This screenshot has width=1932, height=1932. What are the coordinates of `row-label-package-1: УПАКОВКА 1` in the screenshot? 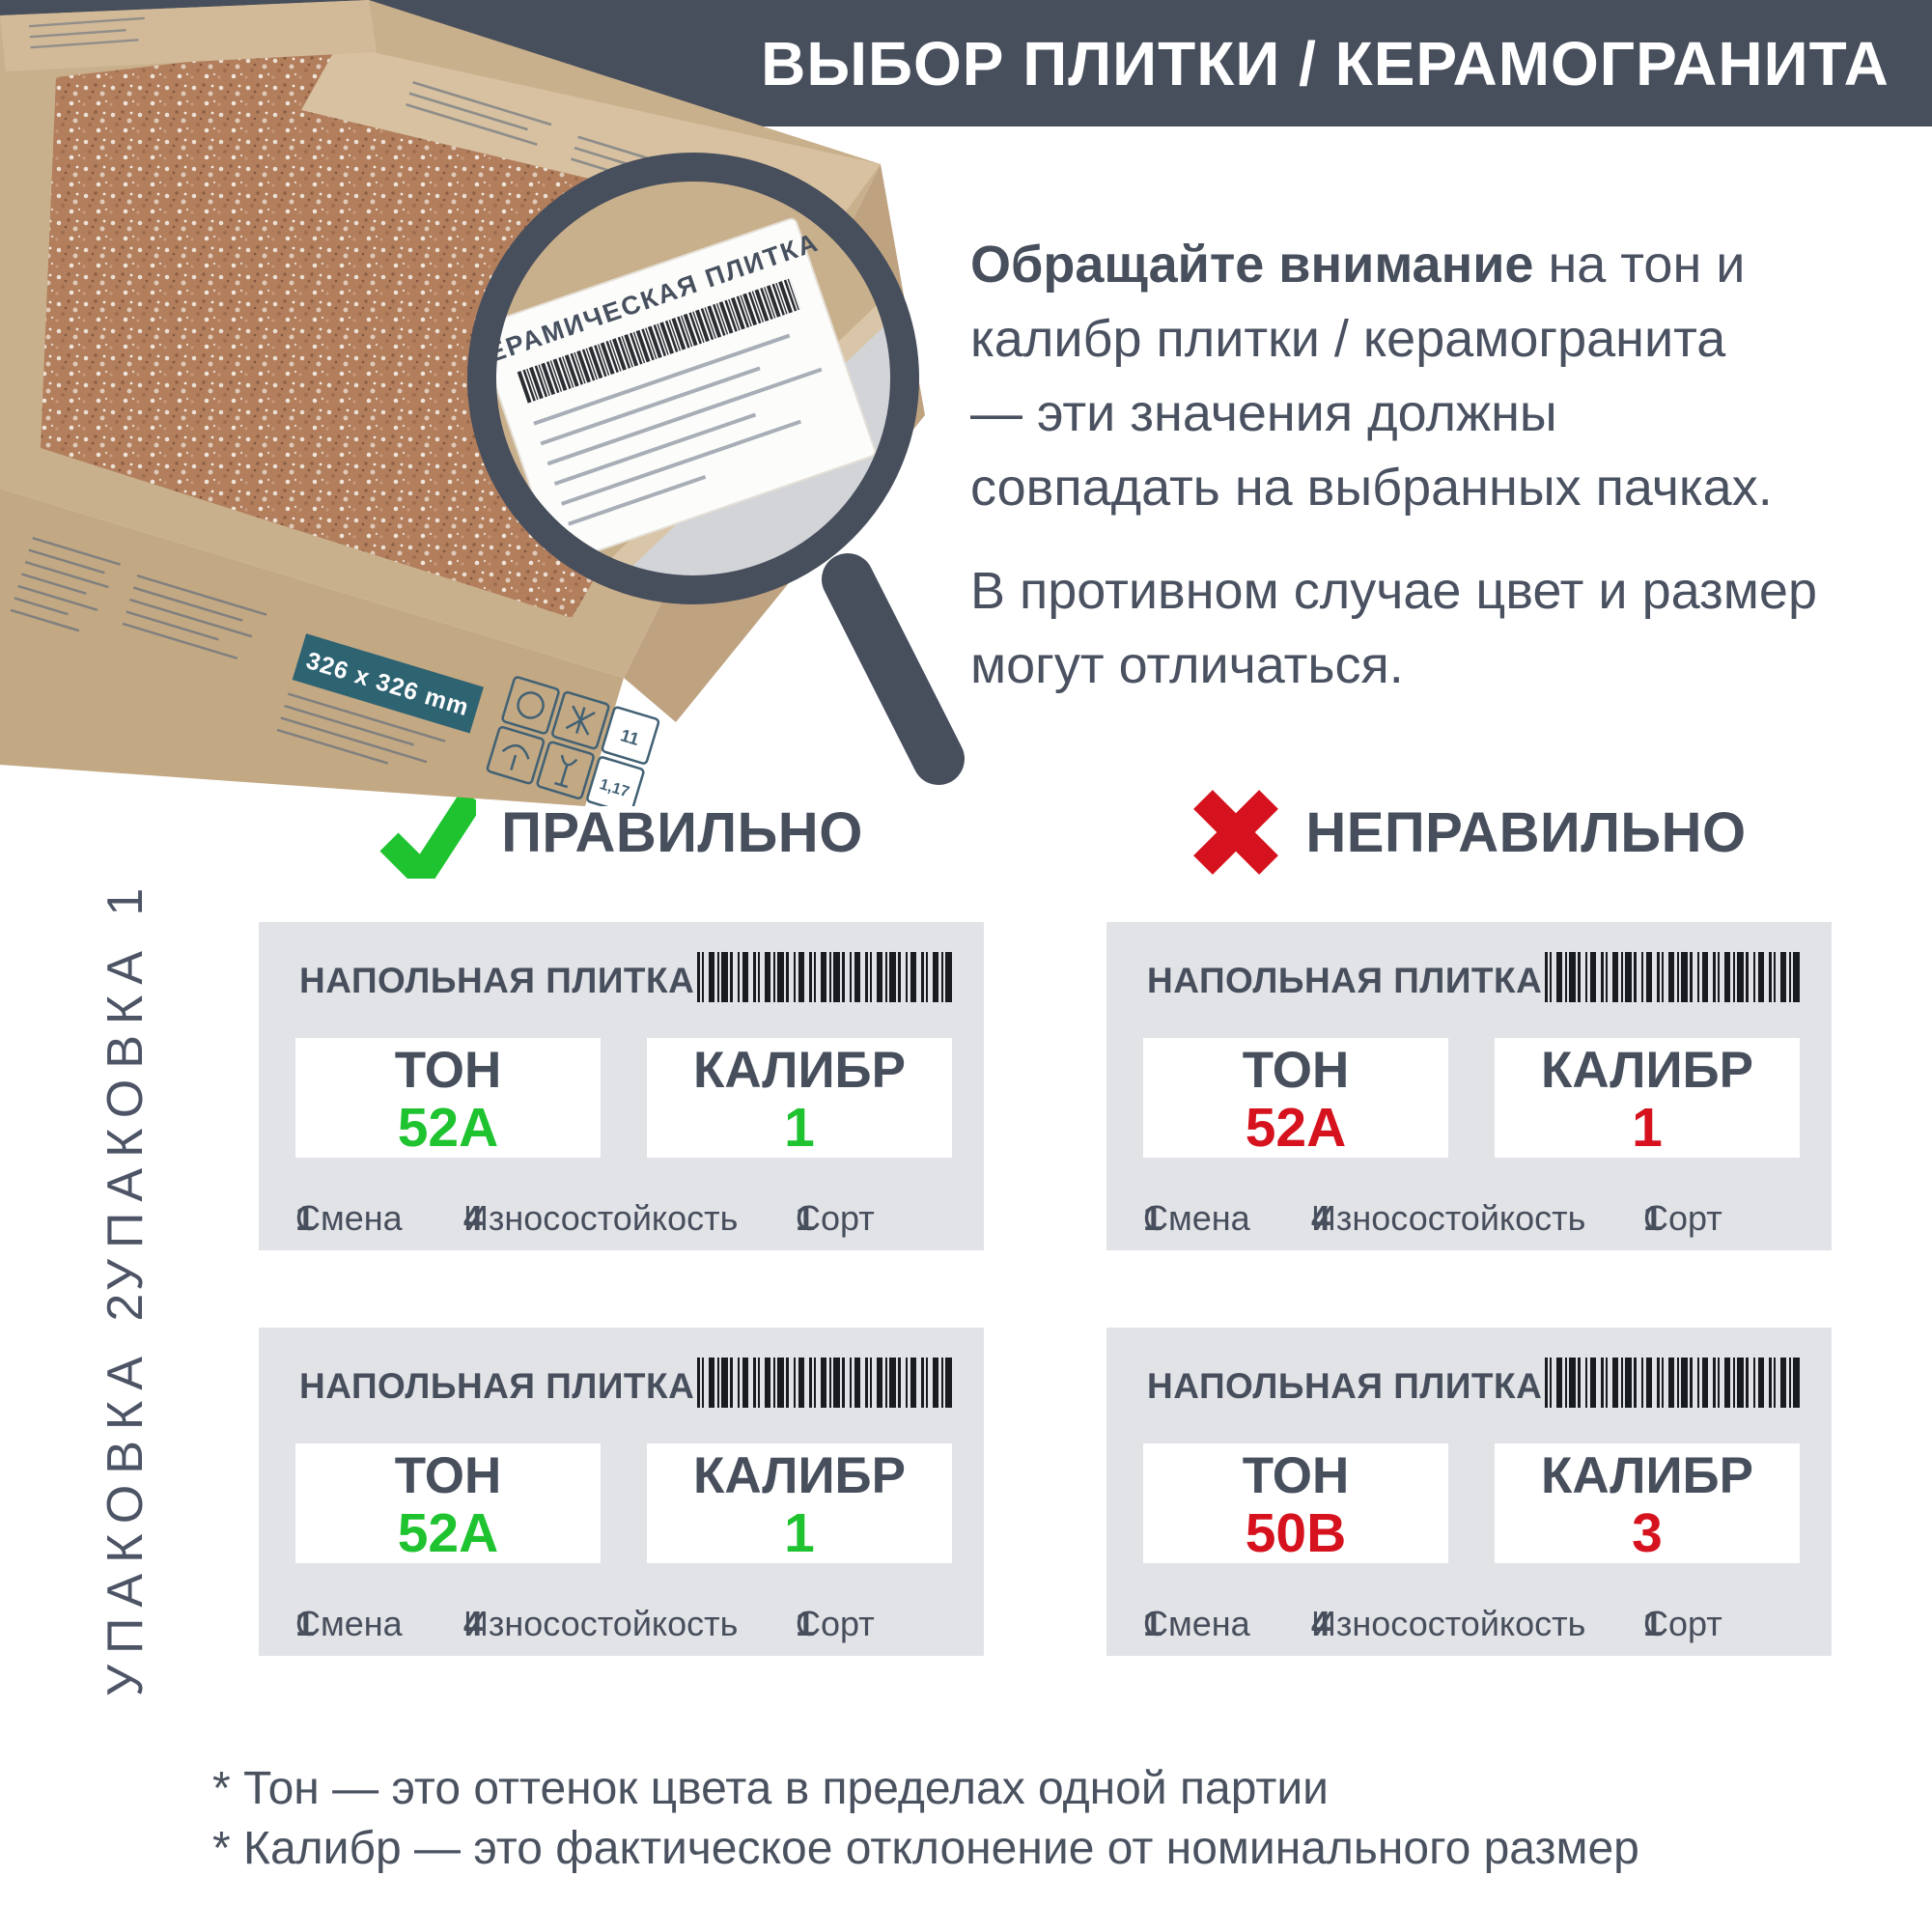 It's located at (126, 1084).